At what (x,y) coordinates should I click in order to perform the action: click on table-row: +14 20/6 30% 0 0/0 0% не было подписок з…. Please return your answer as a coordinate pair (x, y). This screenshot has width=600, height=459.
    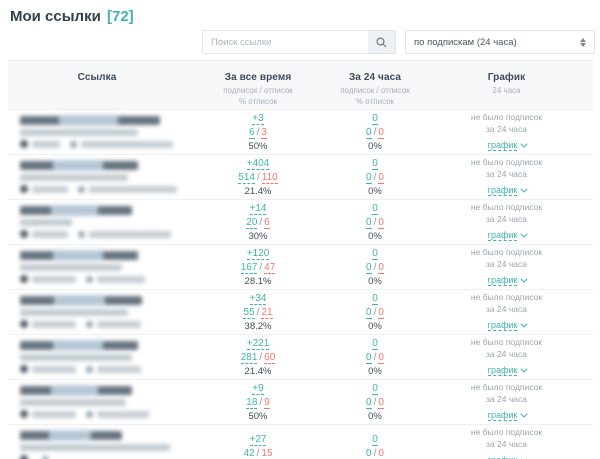
    Looking at the image, I should click on (300, 222).